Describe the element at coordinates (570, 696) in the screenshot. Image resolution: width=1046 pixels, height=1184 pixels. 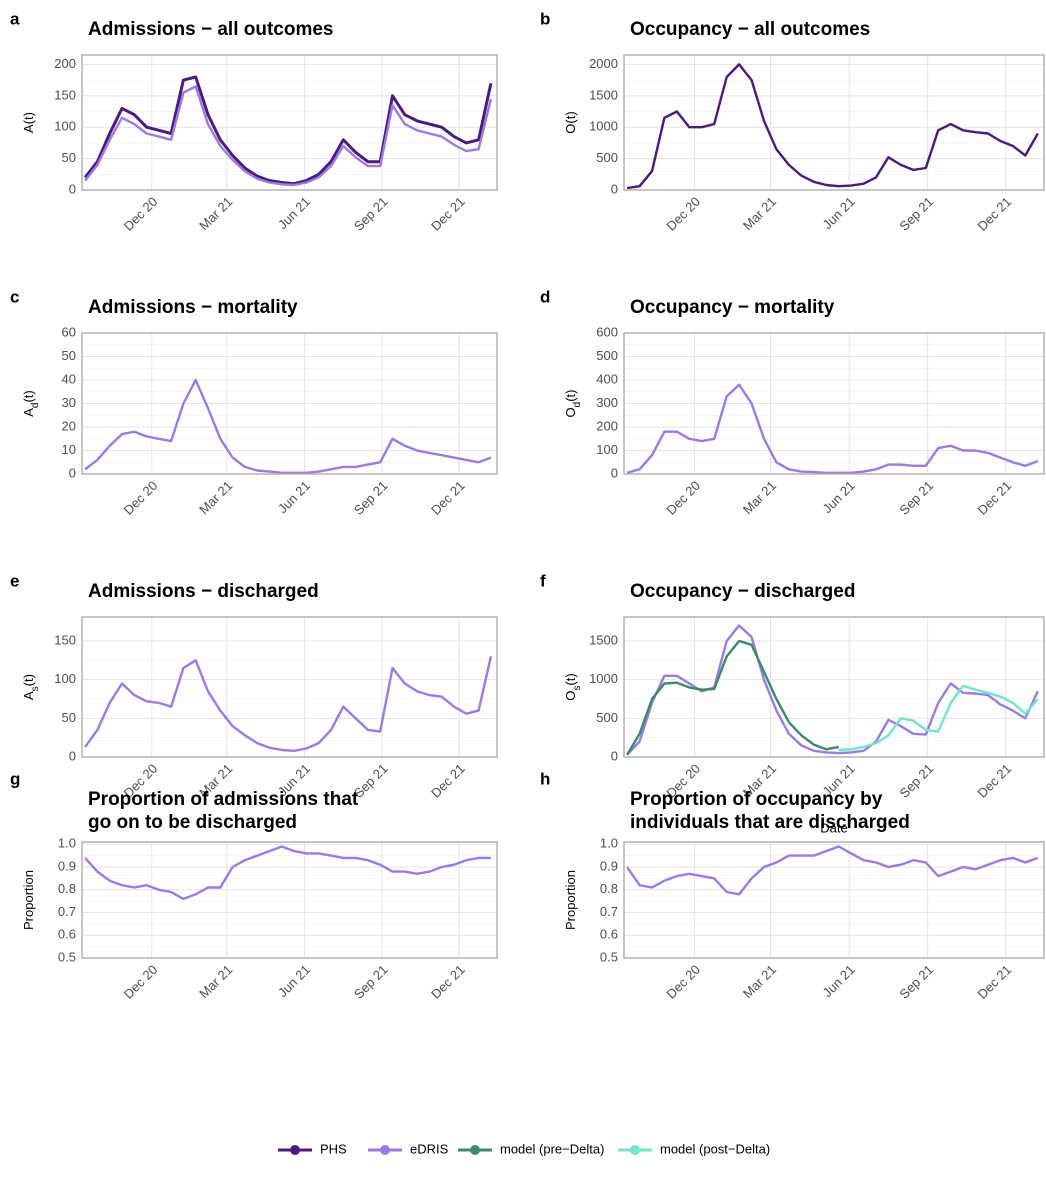
I see `y-axis-label-part: O` at that location.